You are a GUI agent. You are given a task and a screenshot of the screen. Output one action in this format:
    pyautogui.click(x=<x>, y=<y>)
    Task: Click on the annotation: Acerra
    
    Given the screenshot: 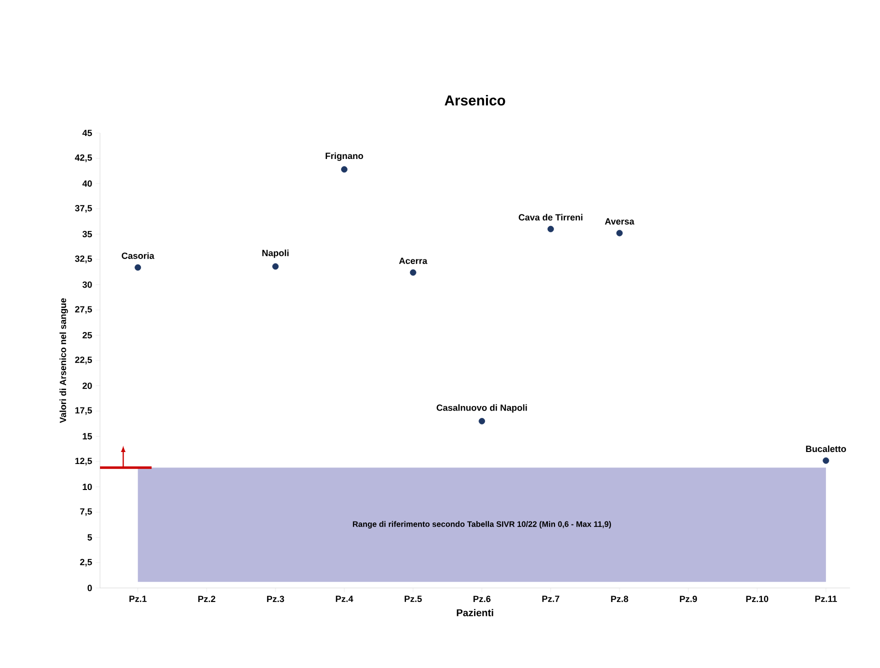 What is the action you would take?
    pyautogui.click(x=413, y=261)
    